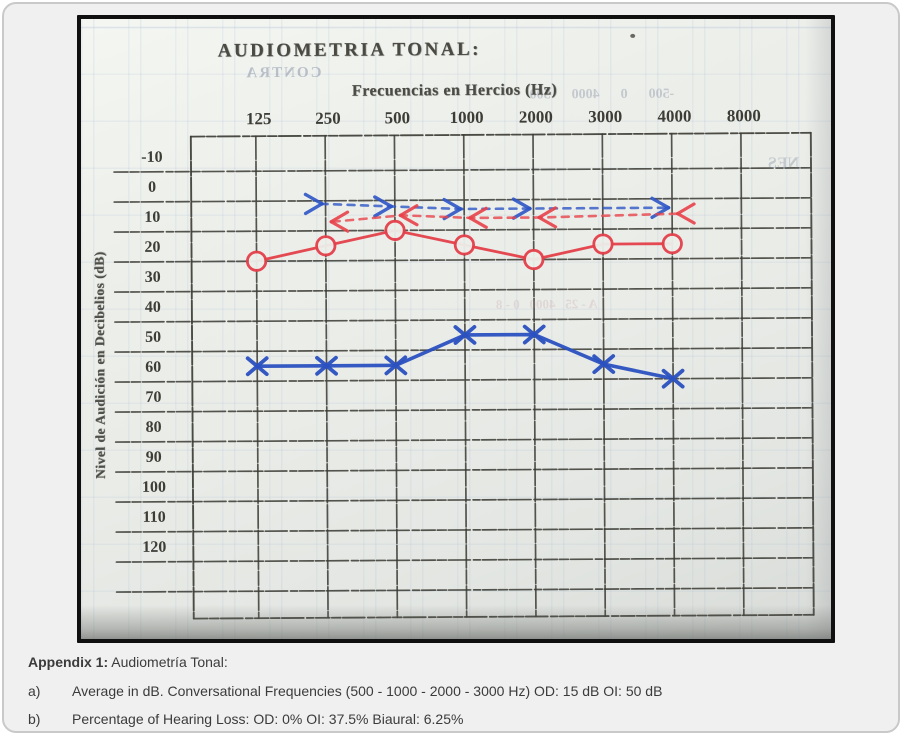  I want to click on svg-text: 80, so click(154, 427).